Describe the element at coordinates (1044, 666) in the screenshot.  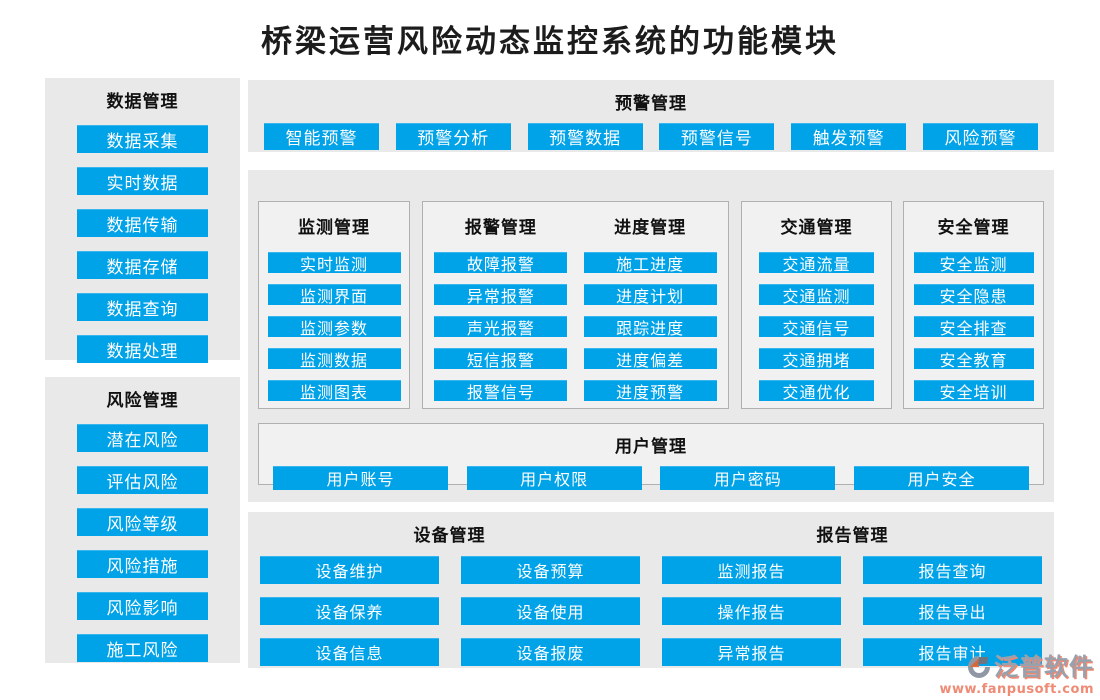
I see `watermark-brand: 泛普软件` at that location.